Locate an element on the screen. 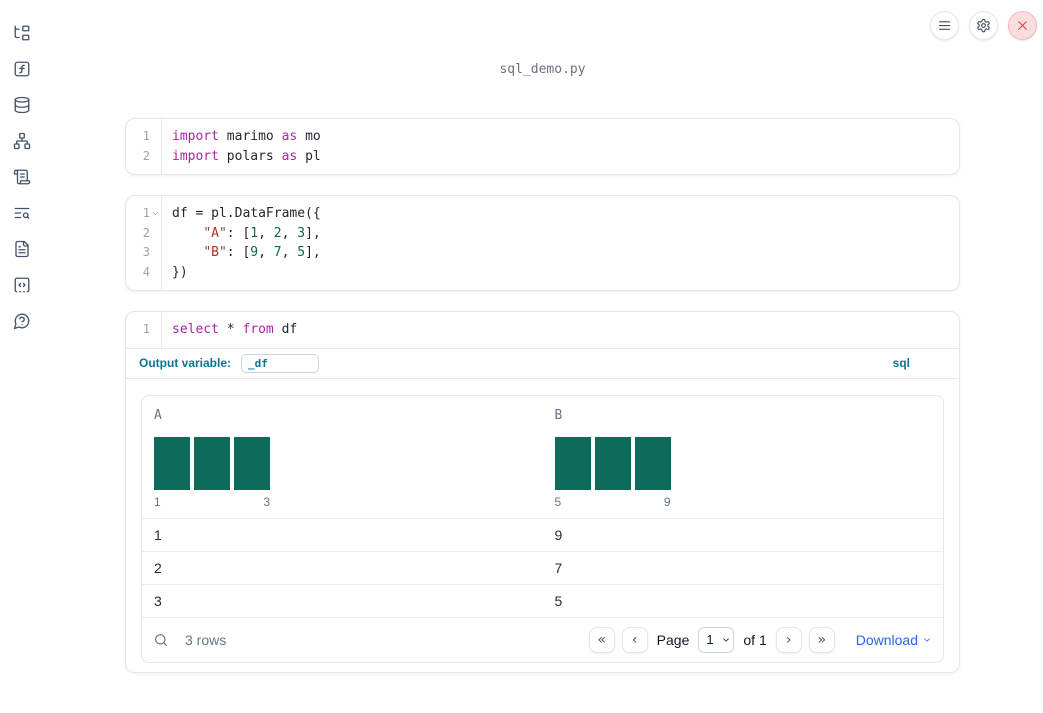  database-icon is located at coordinates (22, 105).